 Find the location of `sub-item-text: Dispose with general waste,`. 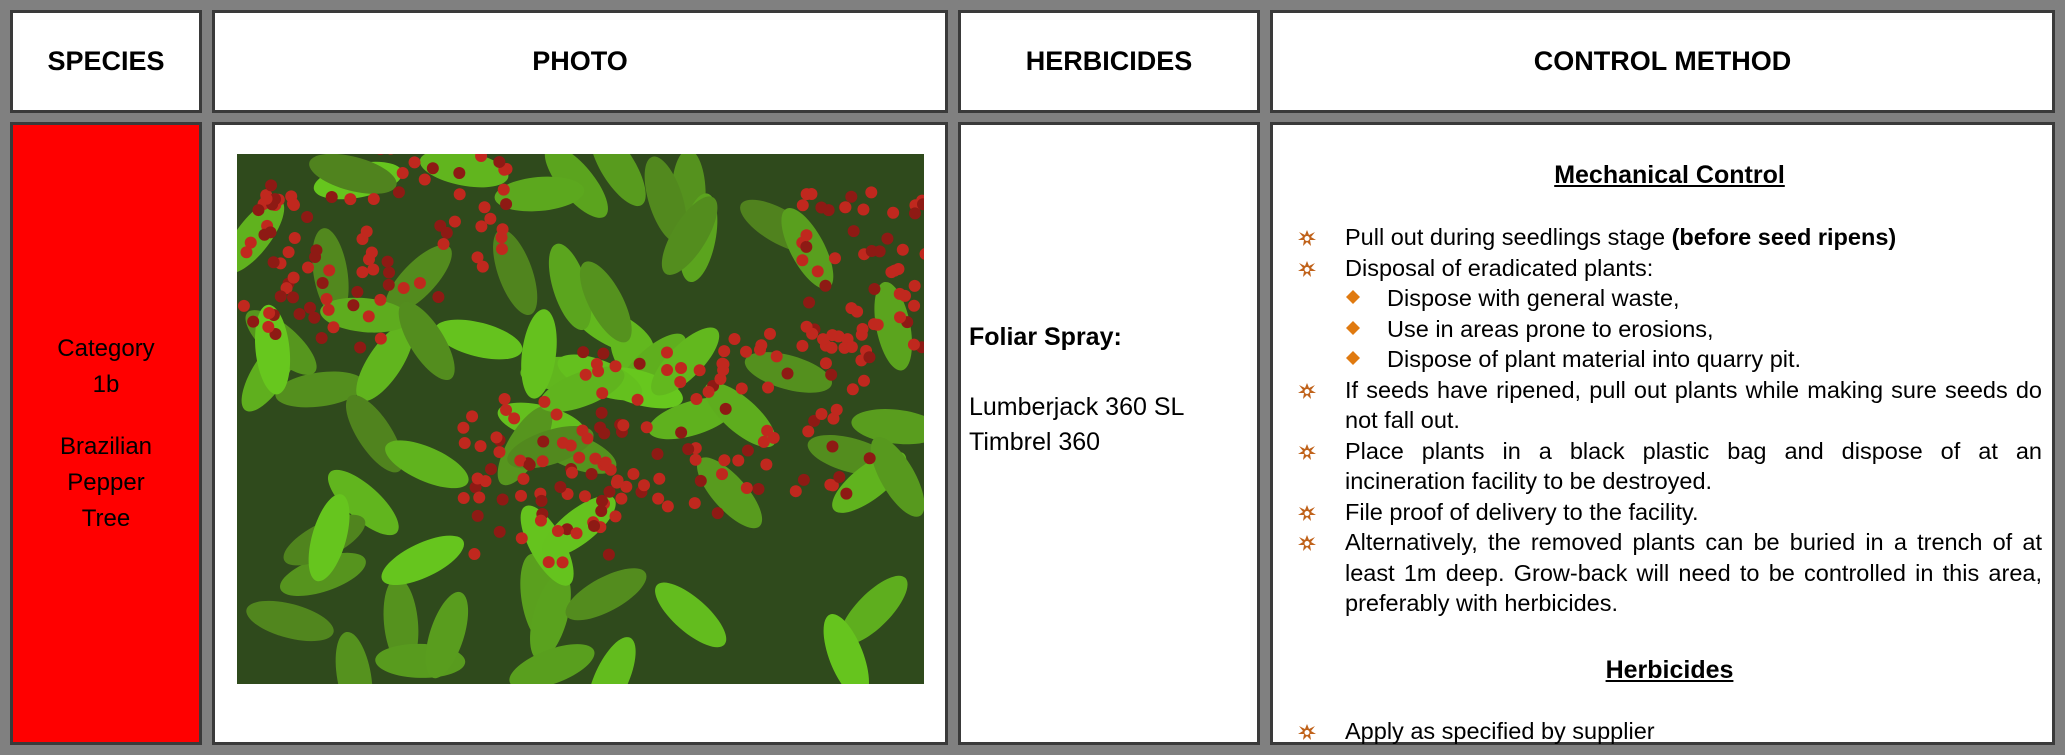

sub-item-text: Dispose with general waste, is located at coordinates (1533, 298).